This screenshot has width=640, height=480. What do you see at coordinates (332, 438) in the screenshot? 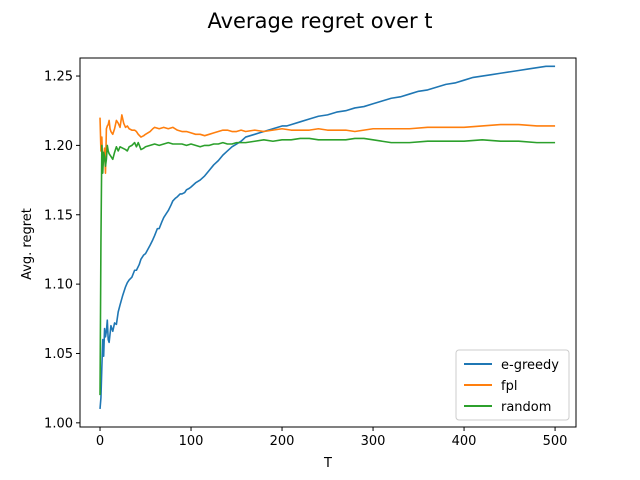
I see `x-axis-ticks: 0 100 200 300 400 500` at bounding box center [332, 438].